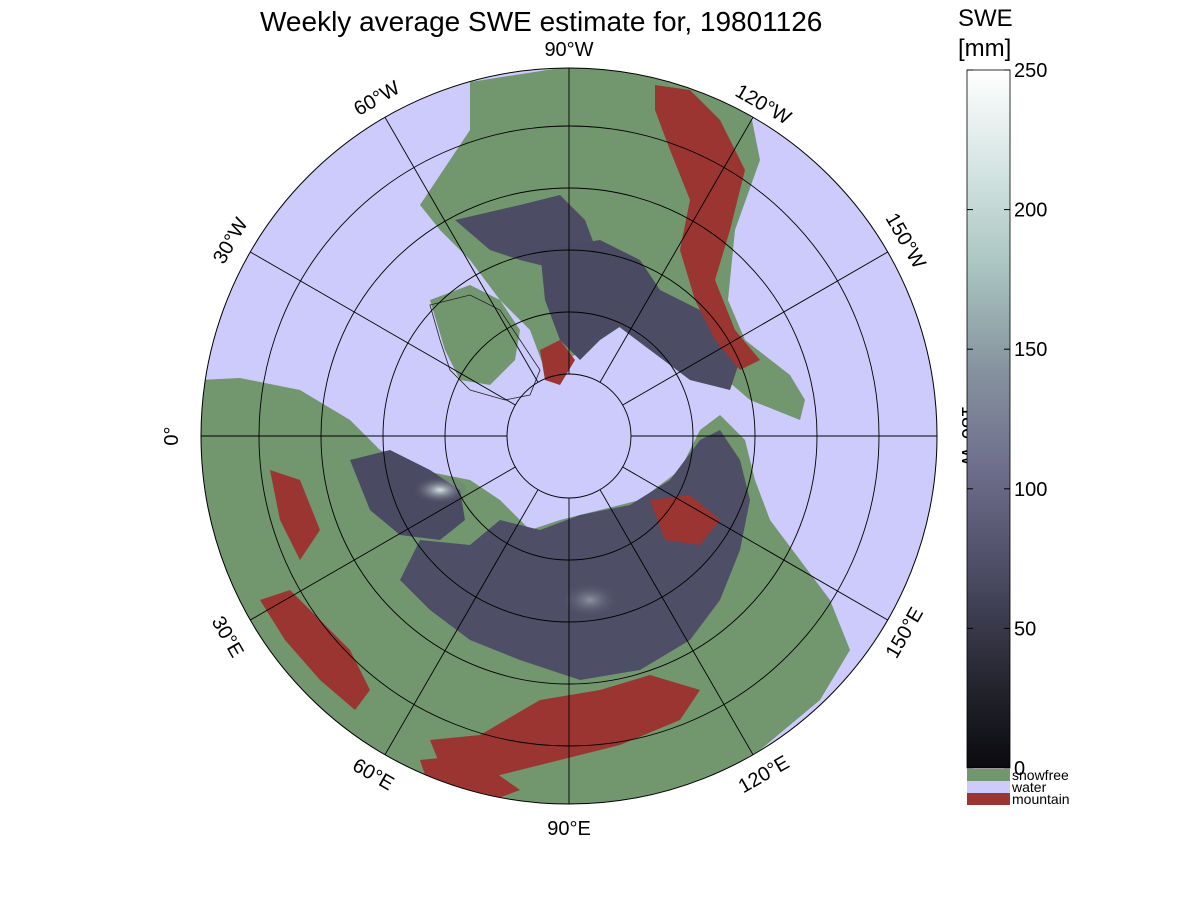  I want to click on colorbar-title-unit: [mm], so click(985, 48).